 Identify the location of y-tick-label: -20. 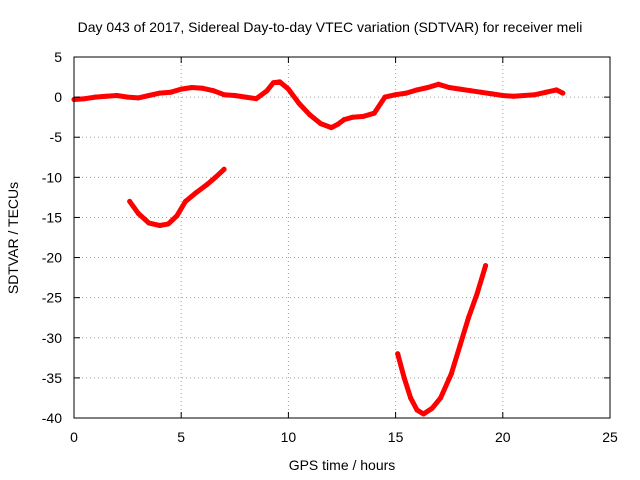
(52, 258).